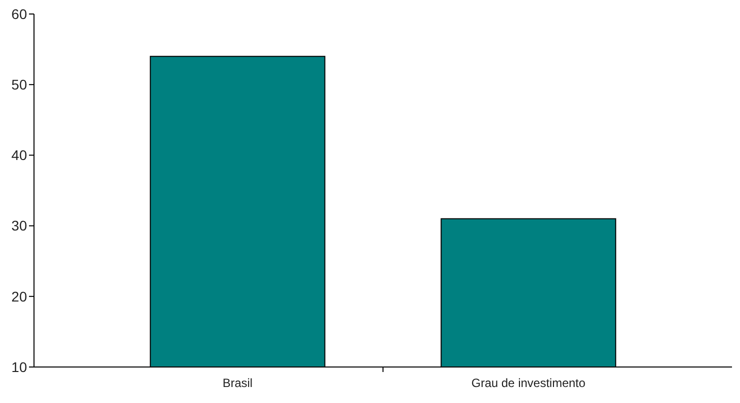  What do you see at coordinates (19, 14) in the screenshot?
I see `y-tick-label: 60` at bounding box center [19, 14].